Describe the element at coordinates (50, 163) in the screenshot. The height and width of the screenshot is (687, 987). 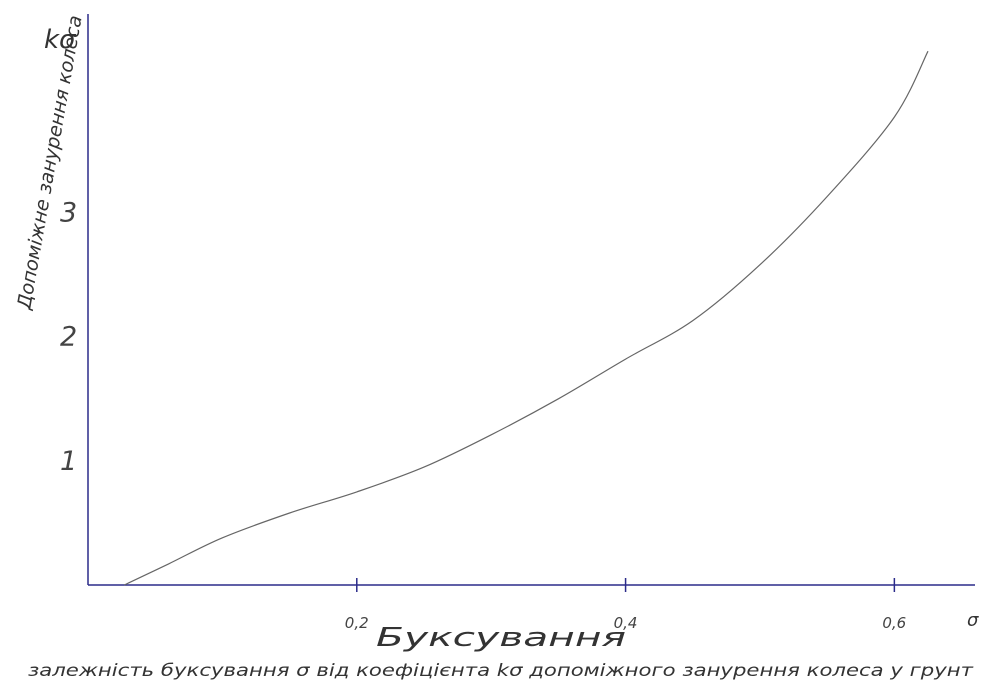
I see `y-axis-title: Допоміжне занурення колеса` at that location.